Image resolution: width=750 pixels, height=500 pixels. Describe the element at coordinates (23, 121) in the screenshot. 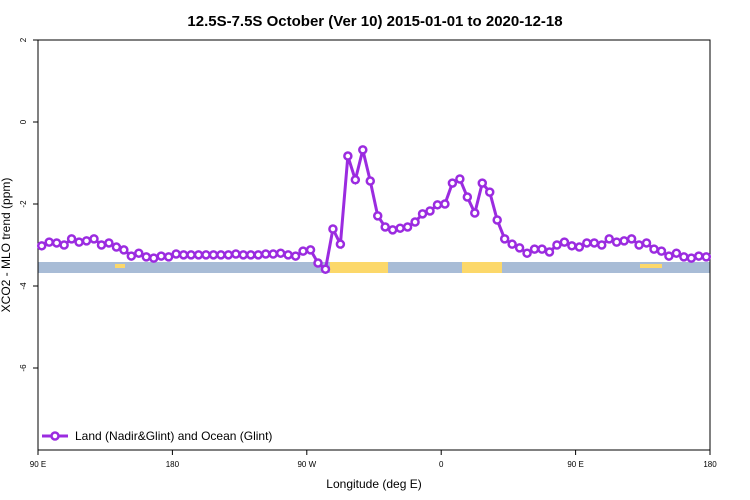

I see `y-tick-label: 0` at that location.